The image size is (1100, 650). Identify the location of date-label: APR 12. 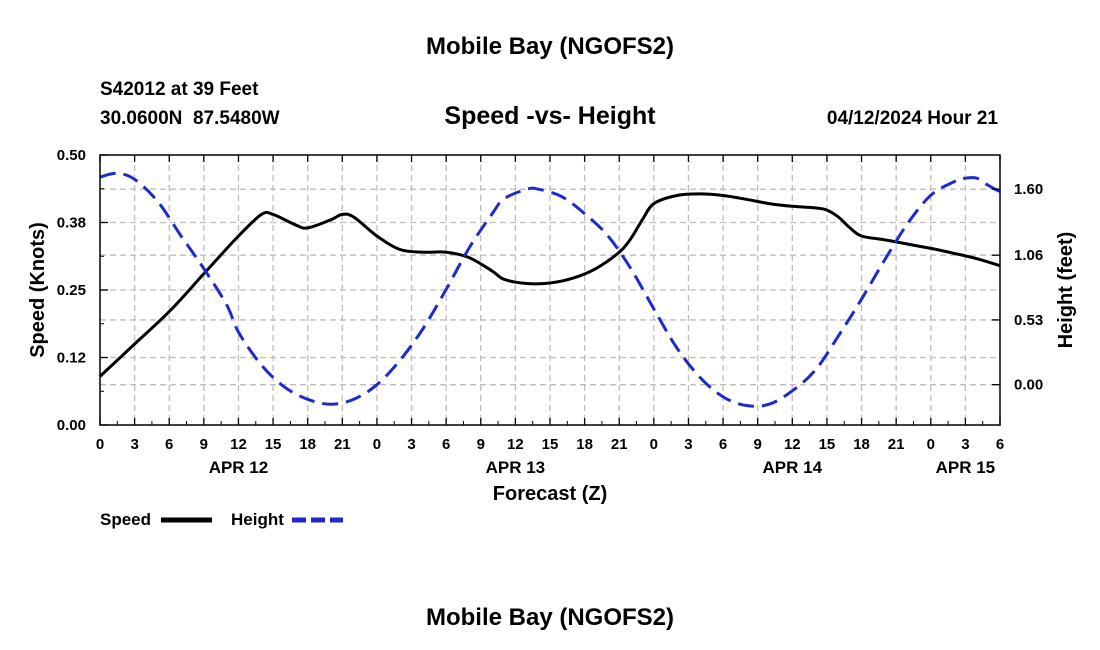
(239, 467).